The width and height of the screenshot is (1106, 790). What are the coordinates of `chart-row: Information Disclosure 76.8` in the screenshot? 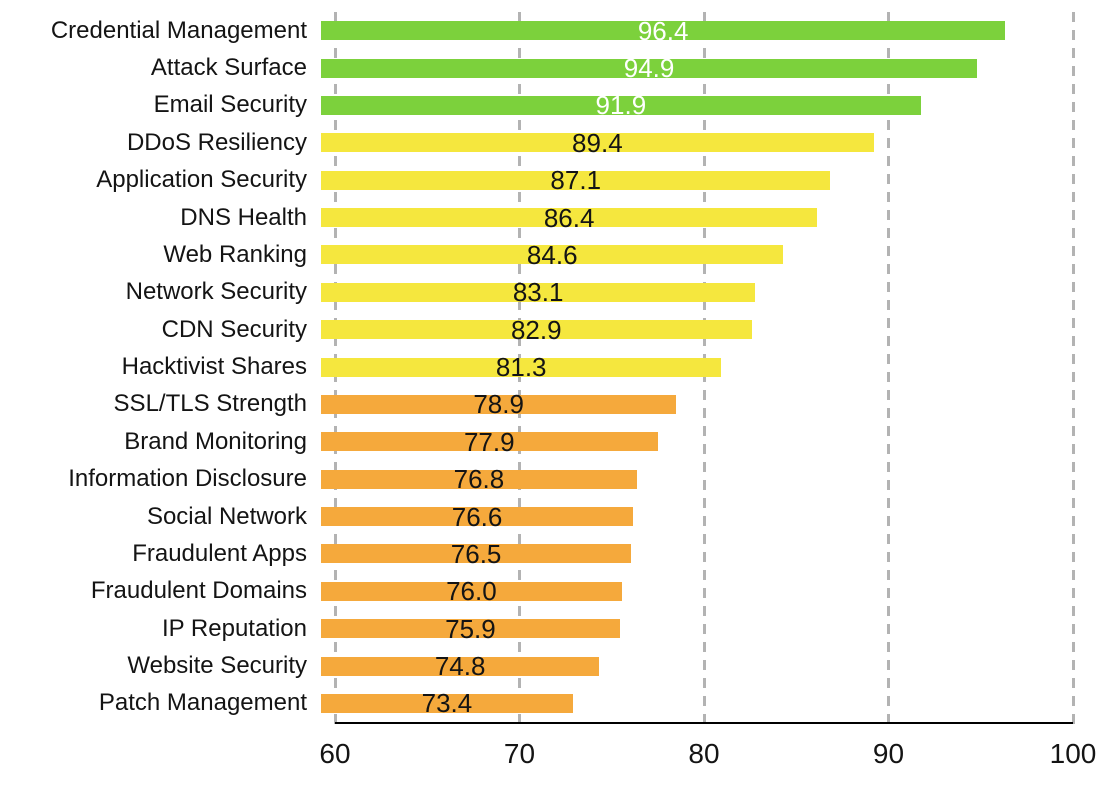 It's located at (536, 479).